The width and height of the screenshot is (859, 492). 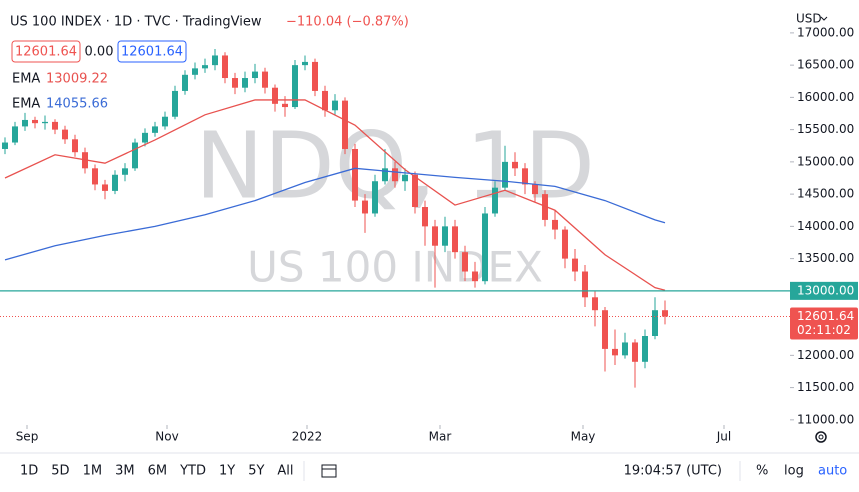 I want to click on currency: USD, so click(x=809, y=19).